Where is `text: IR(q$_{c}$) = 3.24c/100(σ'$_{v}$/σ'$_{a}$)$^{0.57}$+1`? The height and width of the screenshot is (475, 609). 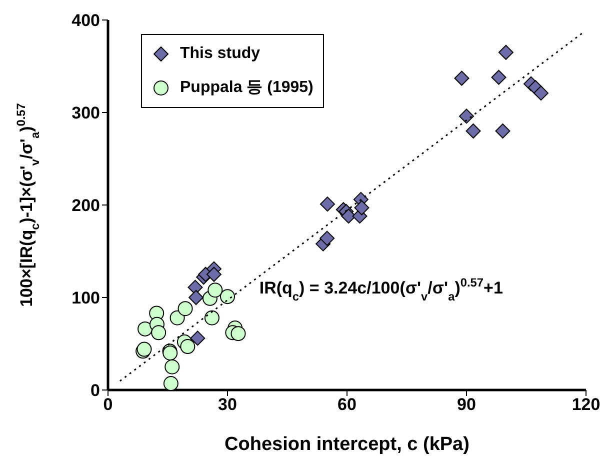
text: IR(q$_{c}$) = 3.24c/100(σ'$_{v}$/σ'$_{a}$)$^{0.57}$+1 is located at coordinates (381, 289).